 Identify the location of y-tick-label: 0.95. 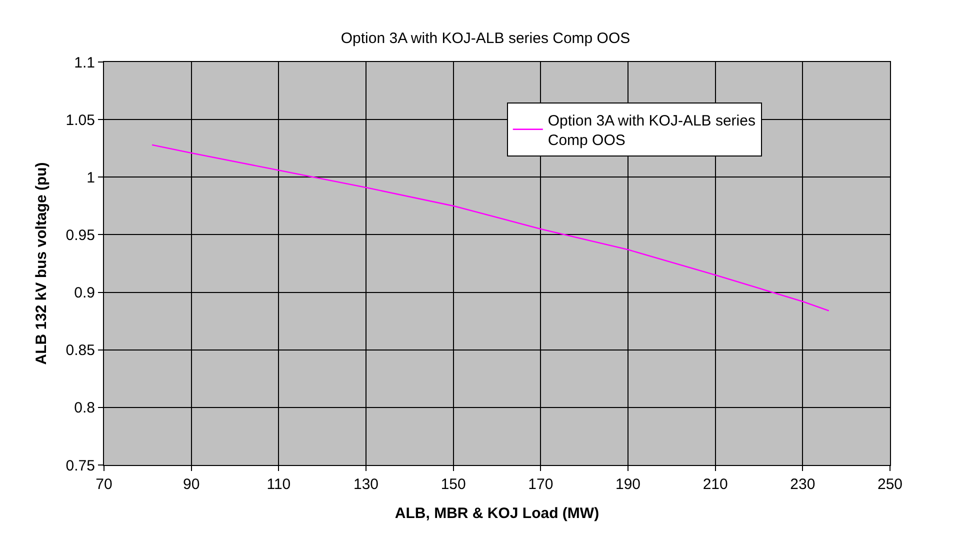
(80, 235).